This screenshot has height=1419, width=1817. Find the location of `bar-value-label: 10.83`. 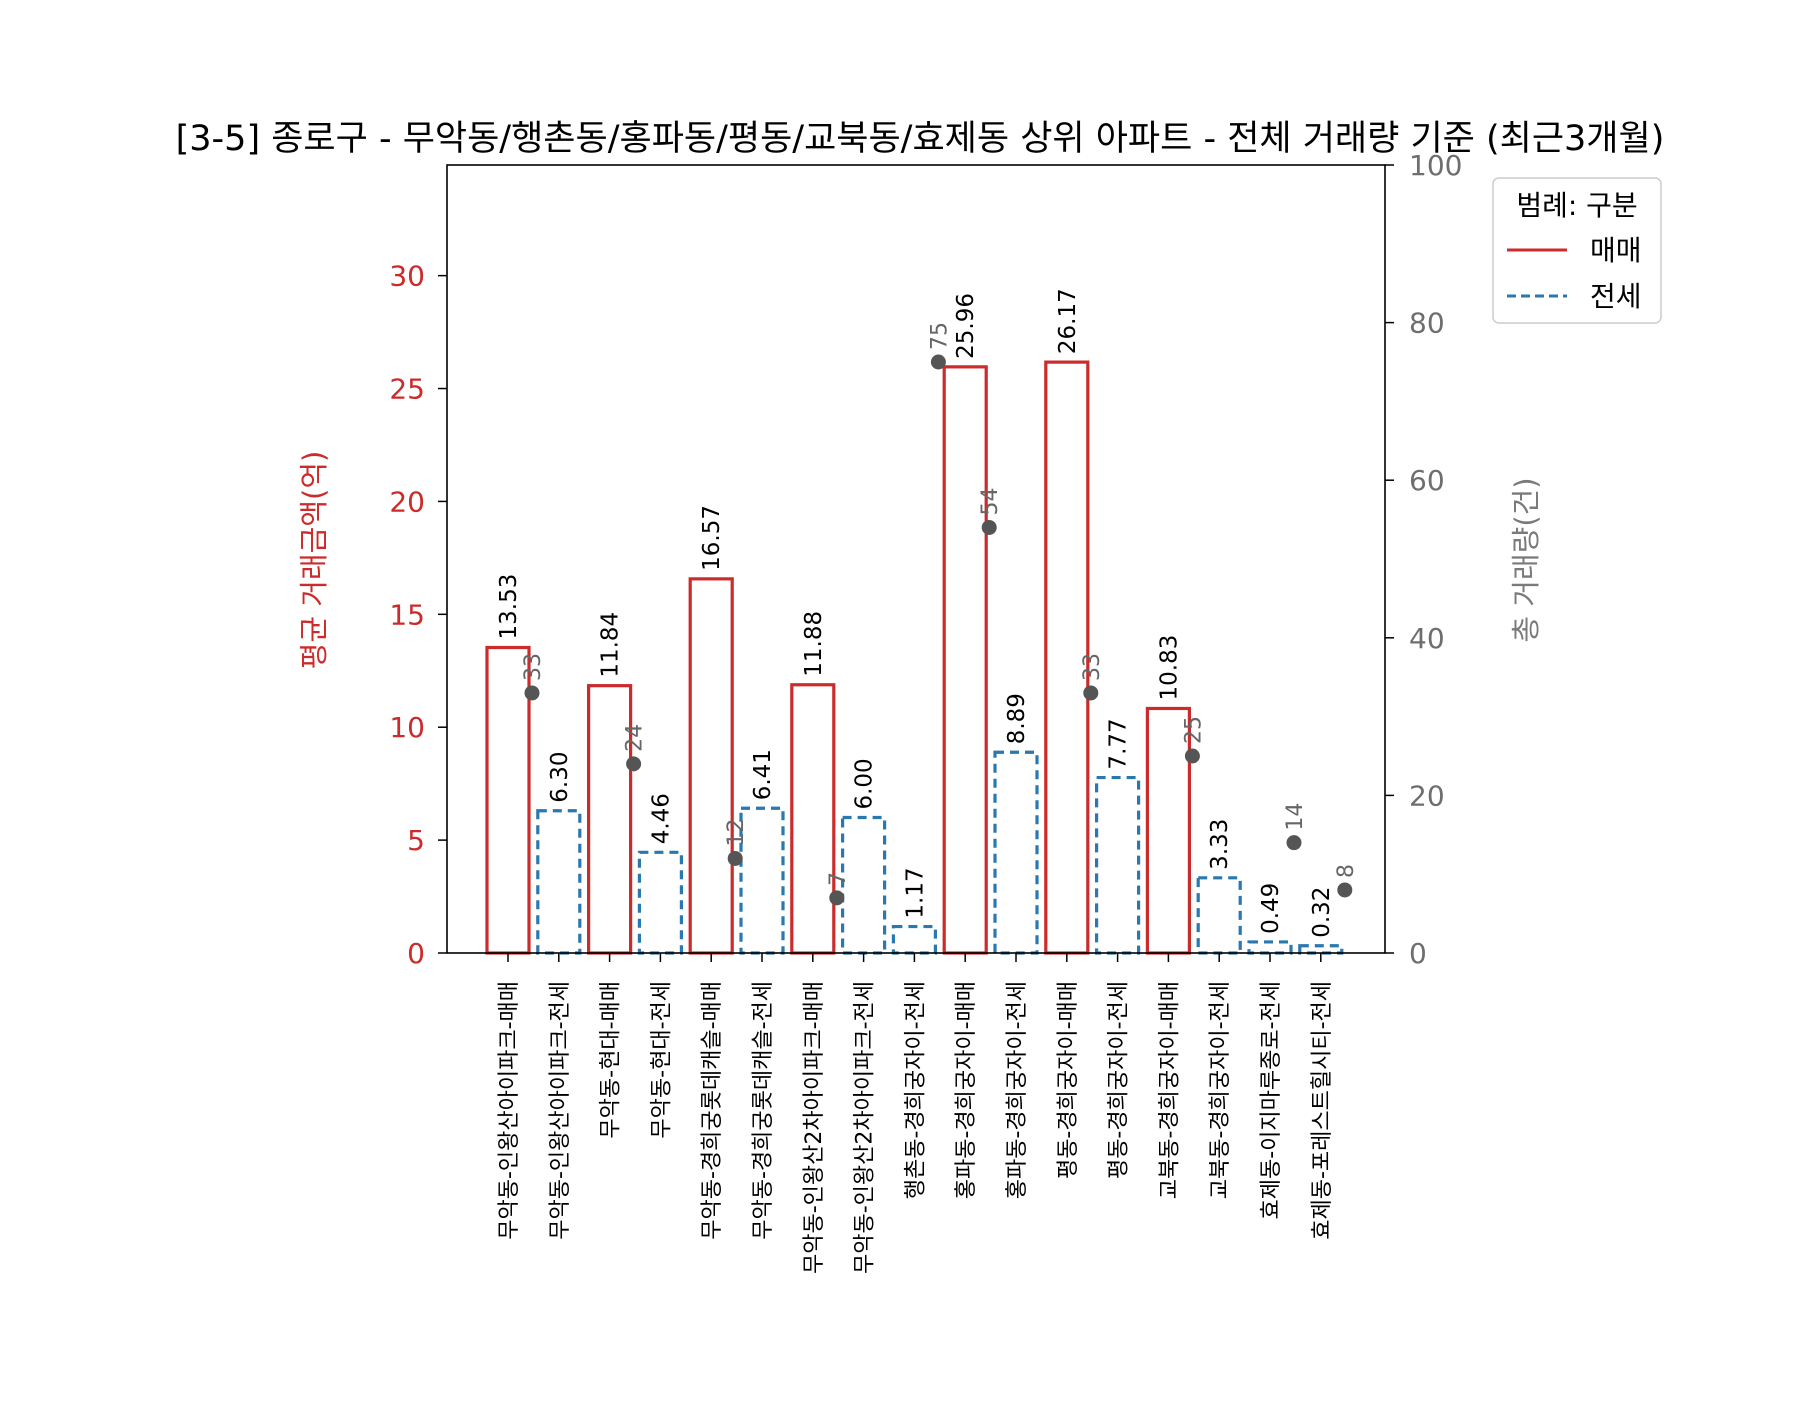

bar-value-label: 10.83 is located at coordinates (1169, 668).